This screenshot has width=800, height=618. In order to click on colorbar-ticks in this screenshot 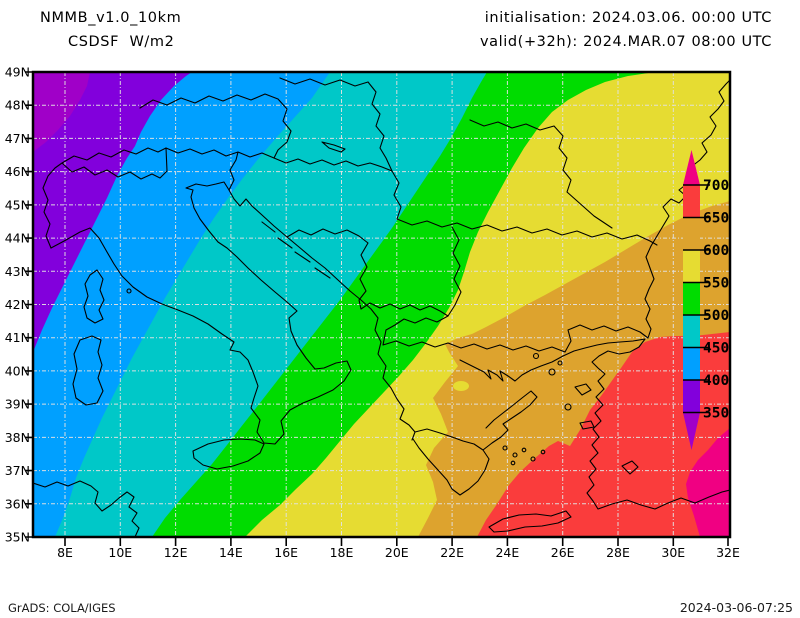, I will do `click(696, 299)`.